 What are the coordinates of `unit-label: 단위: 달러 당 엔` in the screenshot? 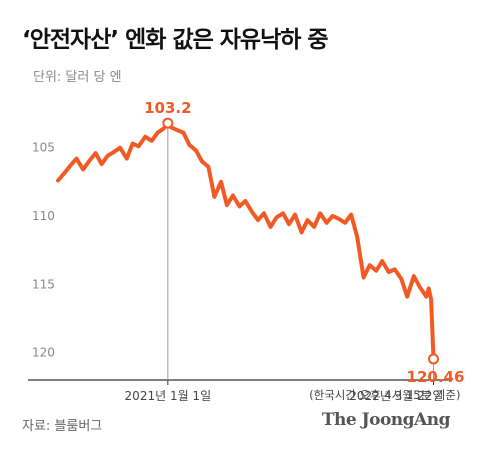 It's located at (77, 77).